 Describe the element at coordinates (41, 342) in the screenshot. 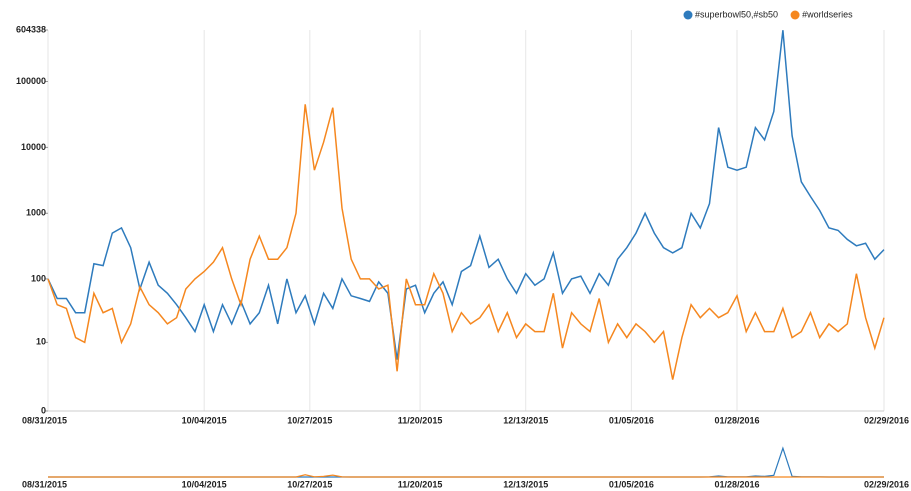

I see `y-tick-label: 10` at that location.